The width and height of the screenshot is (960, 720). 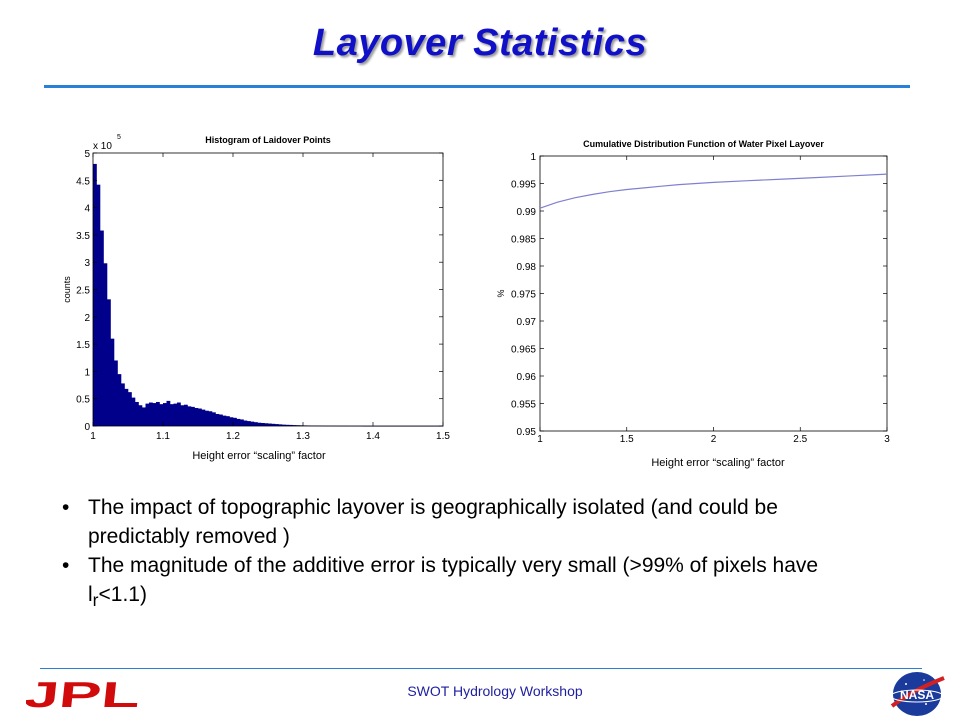 What do you see at coordinates (83, 345) in the screenshot?
I see `histogram-y-tick-label: 1.5` at bounding box center [83, 345].